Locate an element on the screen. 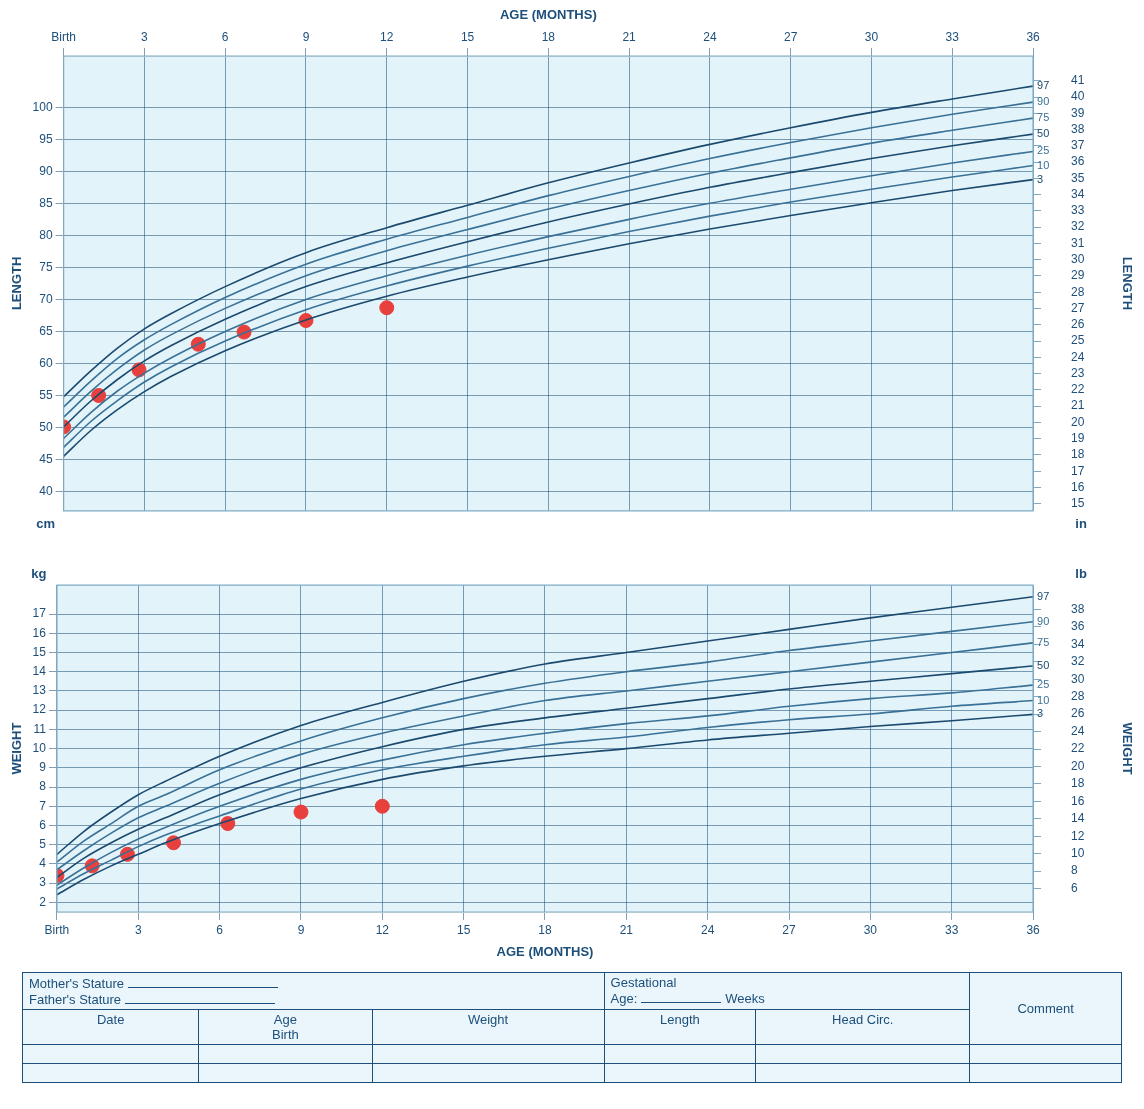 This screenshot has width=1144, height=1109. x-tick-label: 12 is located at coordinates (387, 37).